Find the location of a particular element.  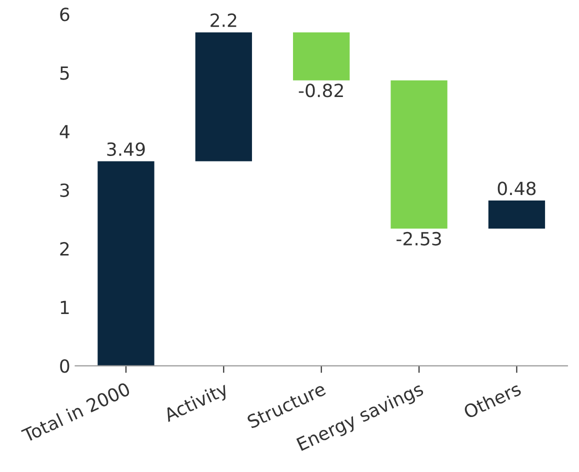

y-tick-label: 1 is located at coordinates (64, 307).